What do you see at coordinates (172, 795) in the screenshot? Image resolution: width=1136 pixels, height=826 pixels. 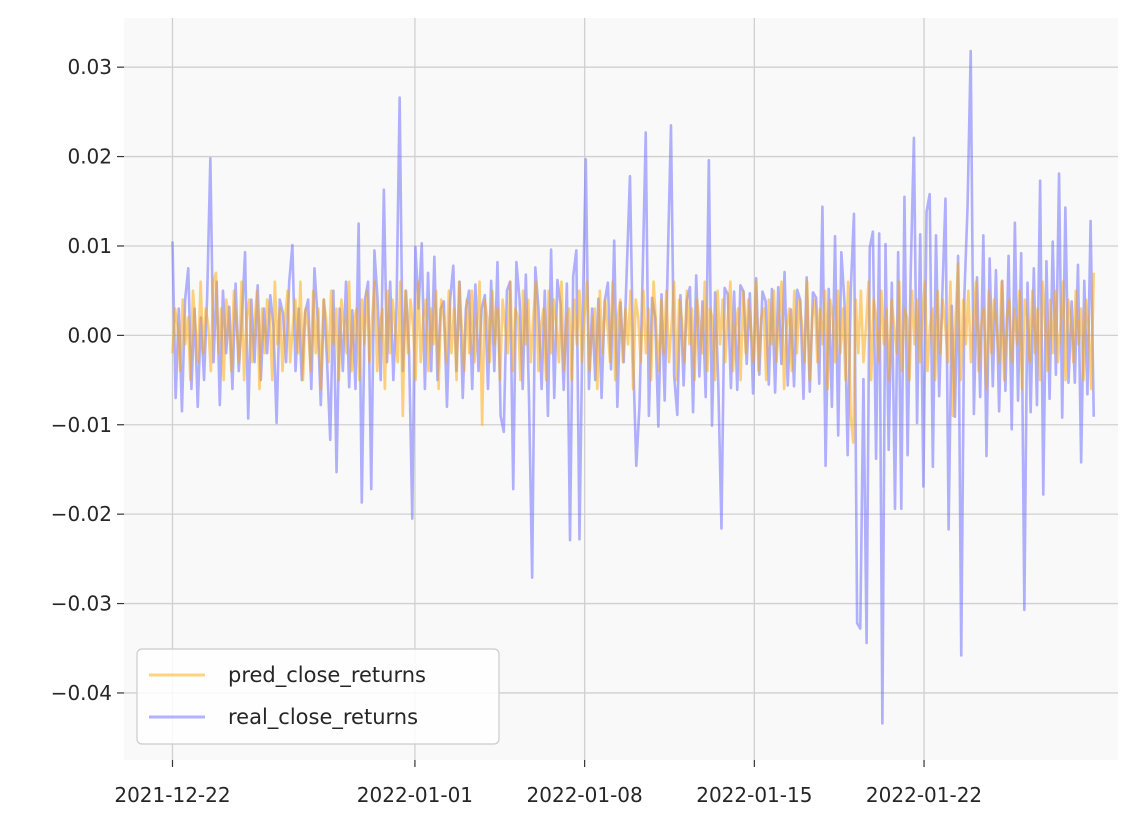 I see `x-tick-label: 2021-12-22` at bounding box center [172, 795].